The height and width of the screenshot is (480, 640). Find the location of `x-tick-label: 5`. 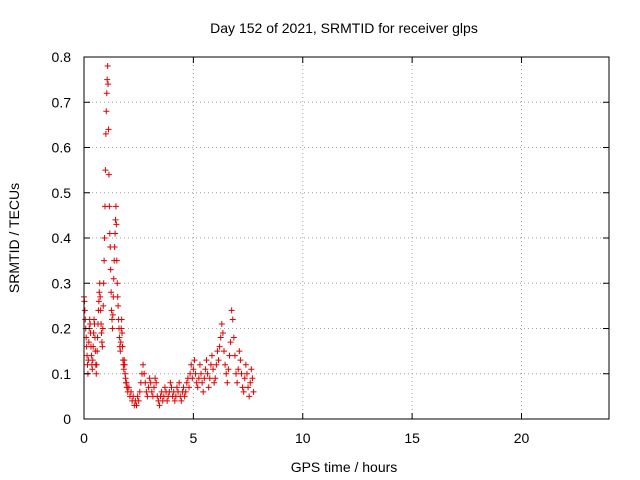

x-tick-label: 5 is located at coordinates (193, 438).